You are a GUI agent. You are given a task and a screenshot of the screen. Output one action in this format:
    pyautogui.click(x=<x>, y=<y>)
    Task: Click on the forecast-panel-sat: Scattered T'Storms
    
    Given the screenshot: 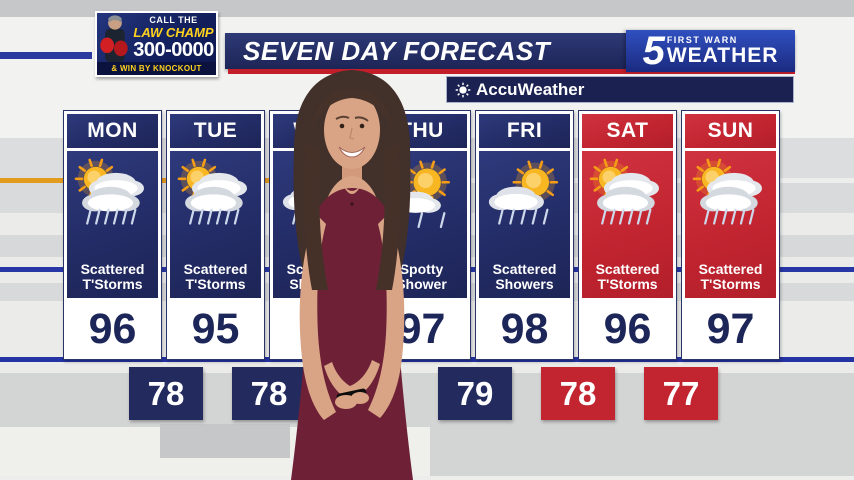 What is the action you would take?
    pyautogui.click(x=627, y=224)
    